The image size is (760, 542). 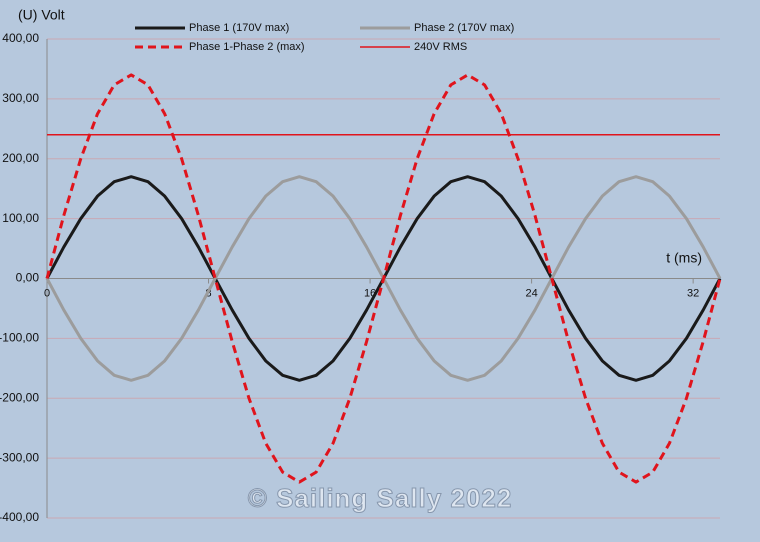 I want to click on legend-label: Phase 2 (170V max), so click(x=464, y=28).